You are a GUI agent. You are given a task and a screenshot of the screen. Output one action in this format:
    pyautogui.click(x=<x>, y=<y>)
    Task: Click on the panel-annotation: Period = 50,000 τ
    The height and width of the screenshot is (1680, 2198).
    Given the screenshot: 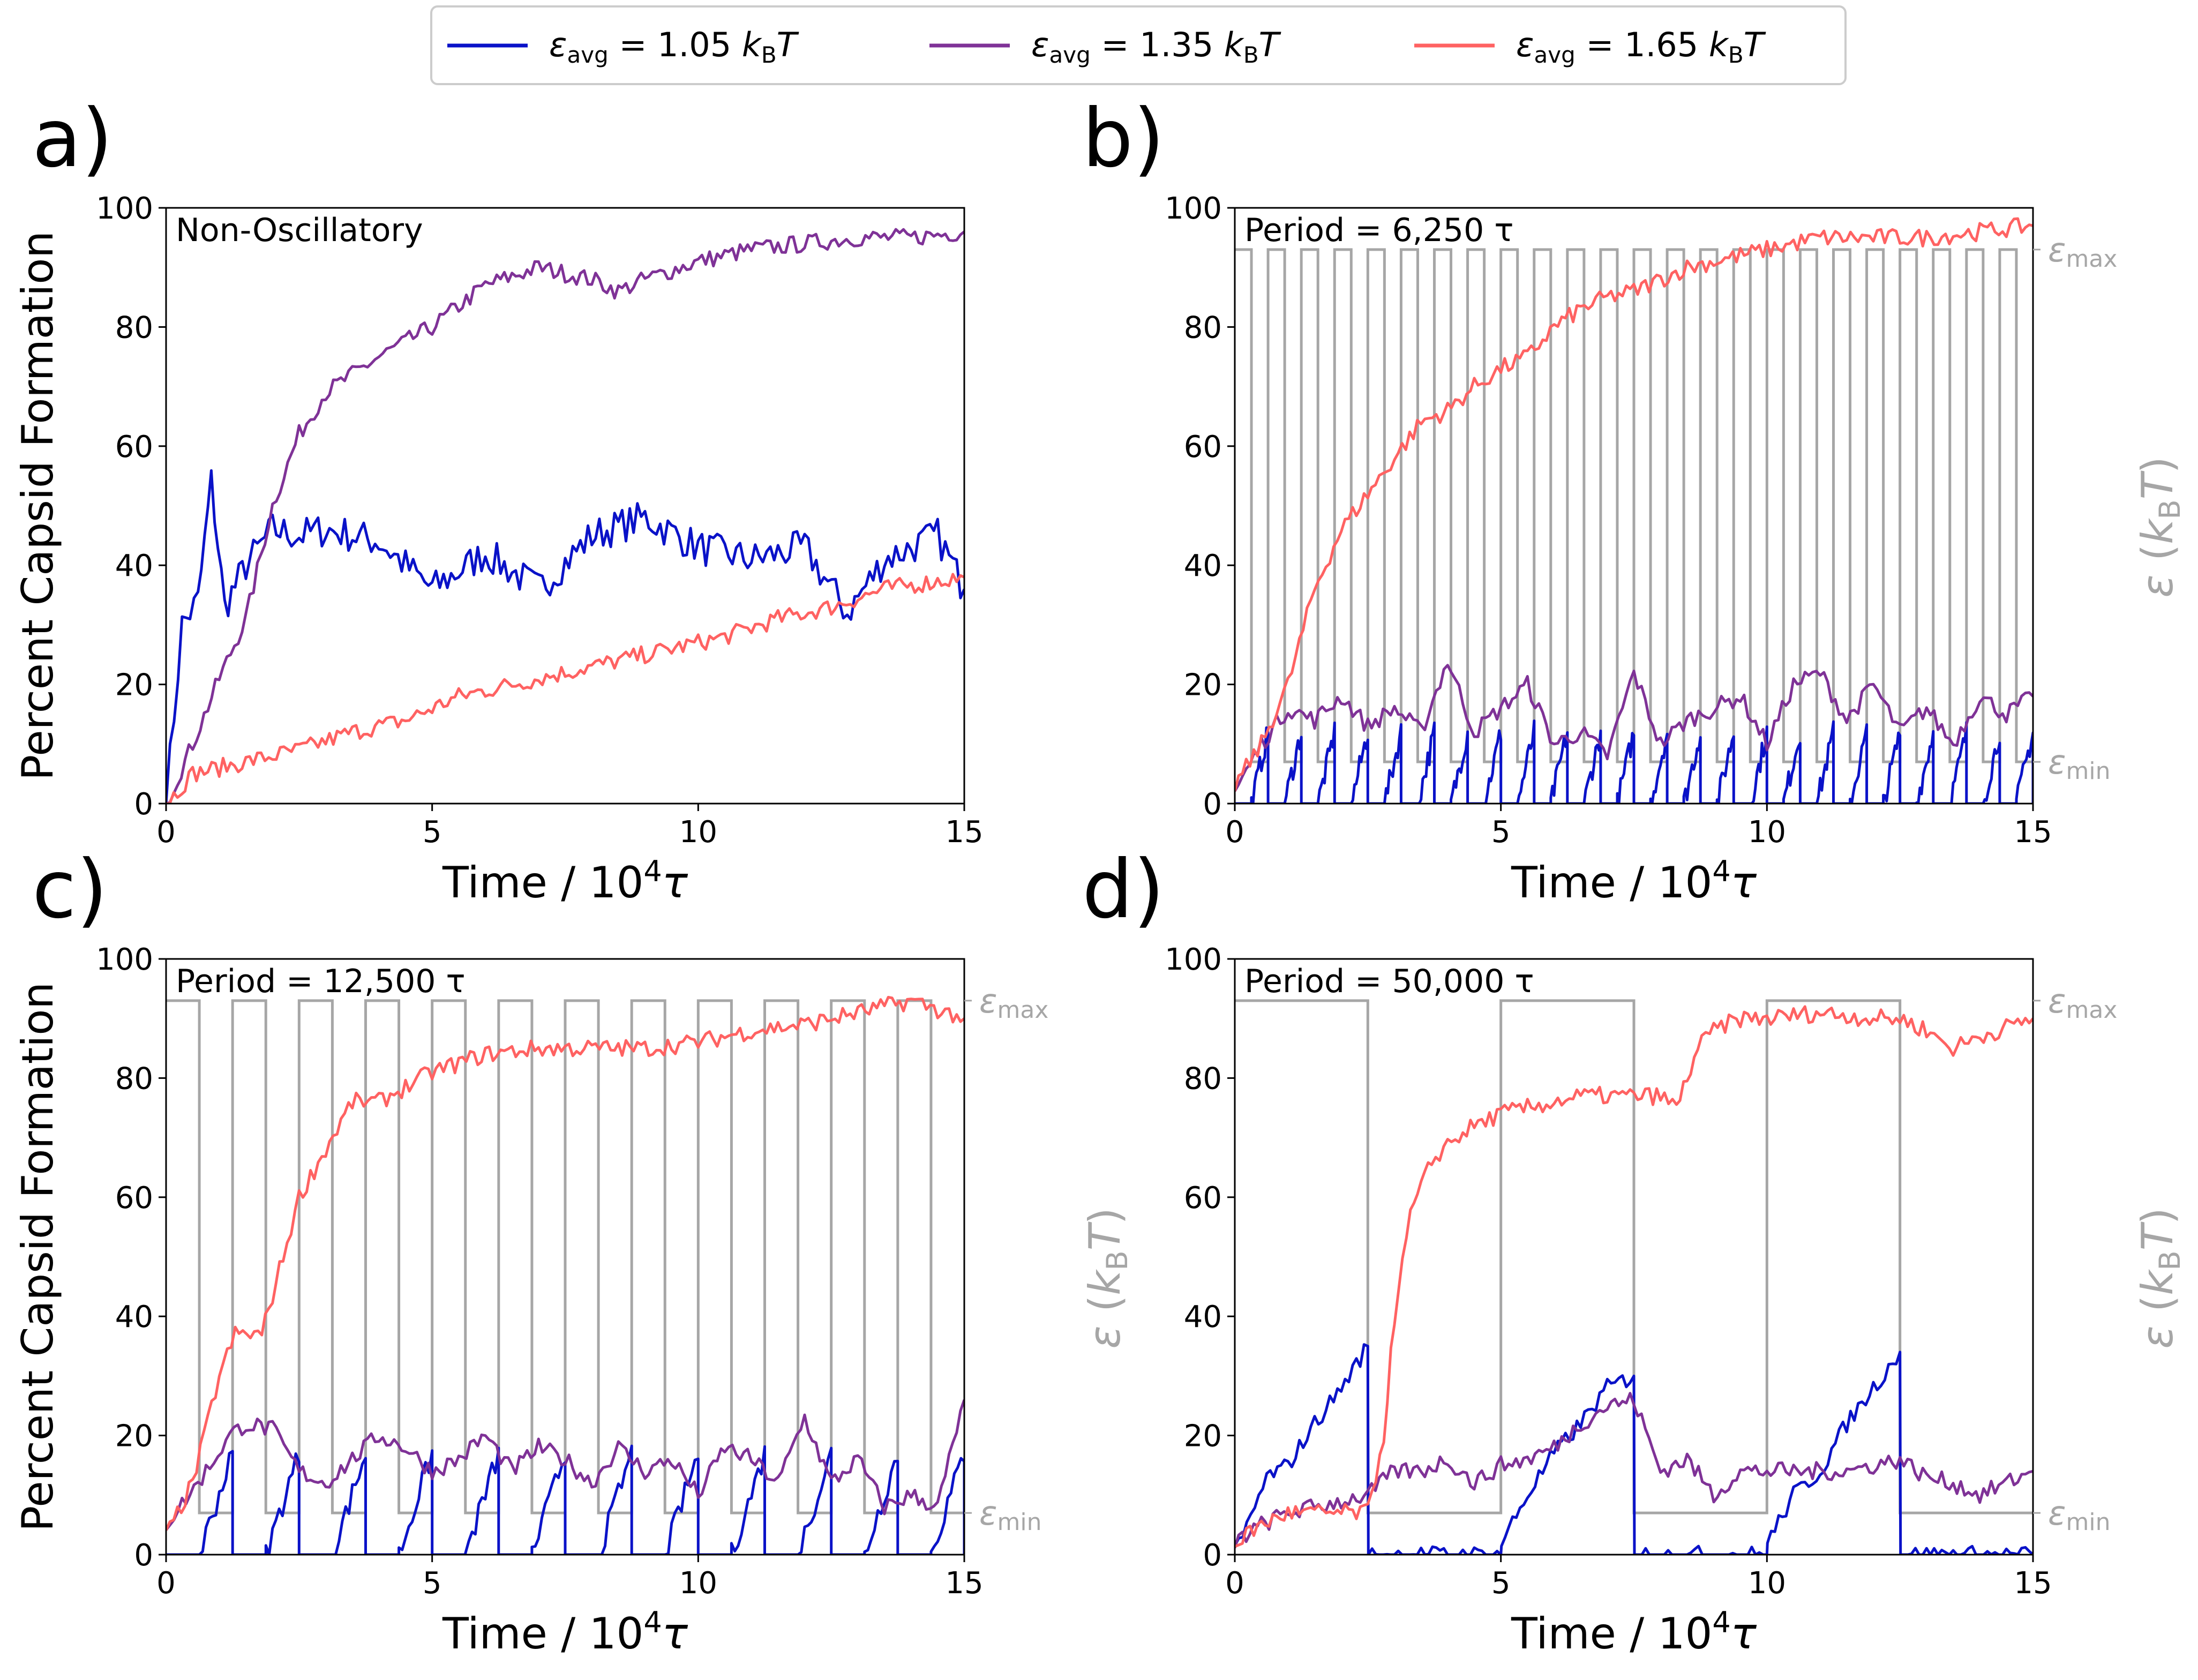 What is the action you would take?
    pyautogui.click(x=1389, y=981)
    